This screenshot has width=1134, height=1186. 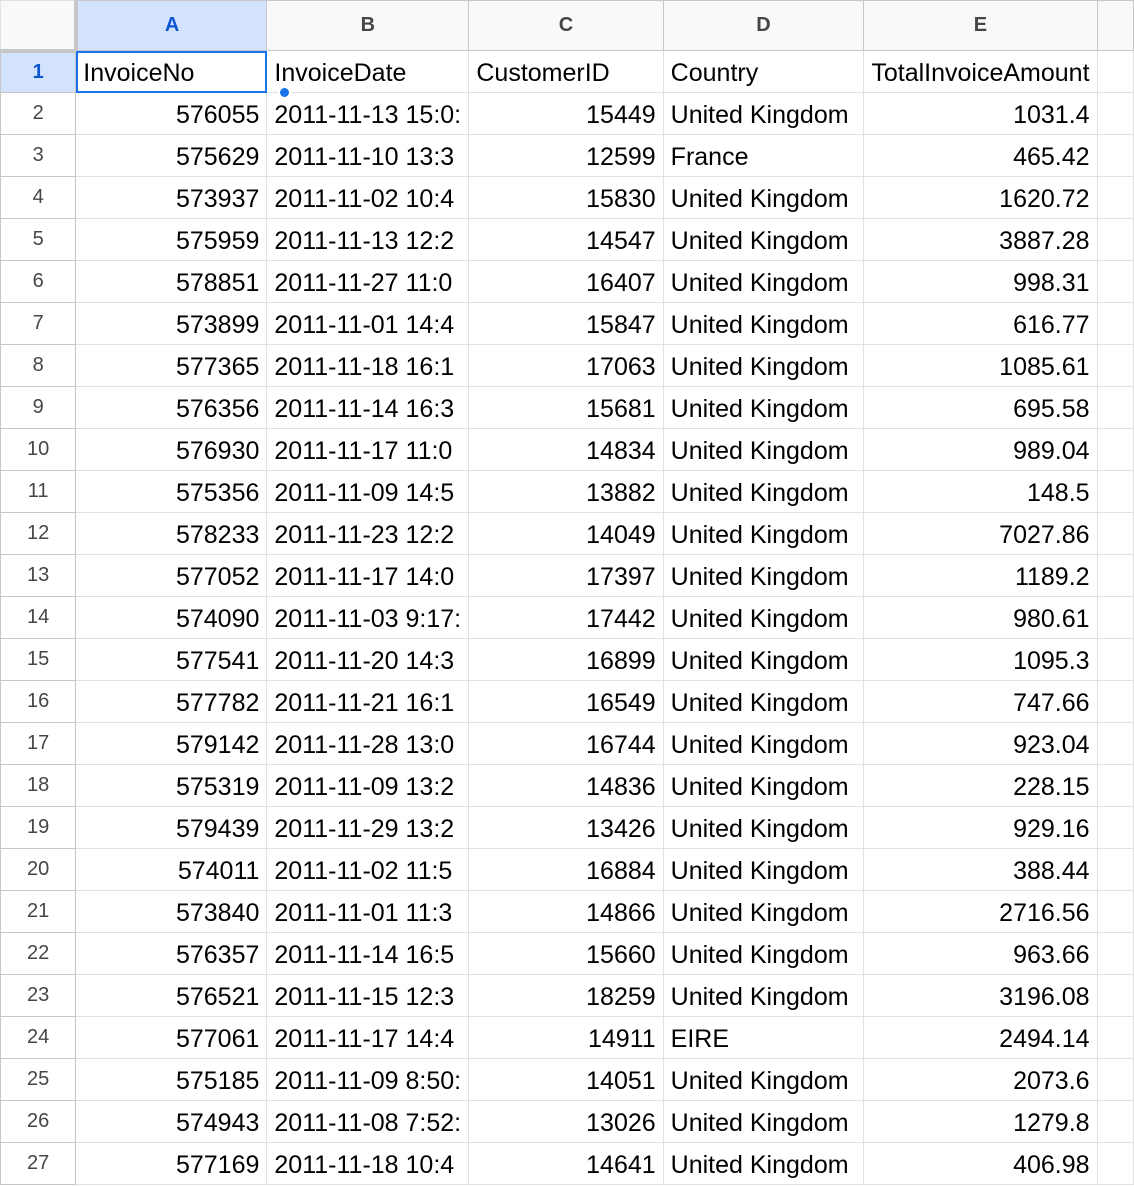 What do you see at coordinates (171, 617) in the screenshot?
I see `cell-a14: 574090` at bounding box center [171, 617].